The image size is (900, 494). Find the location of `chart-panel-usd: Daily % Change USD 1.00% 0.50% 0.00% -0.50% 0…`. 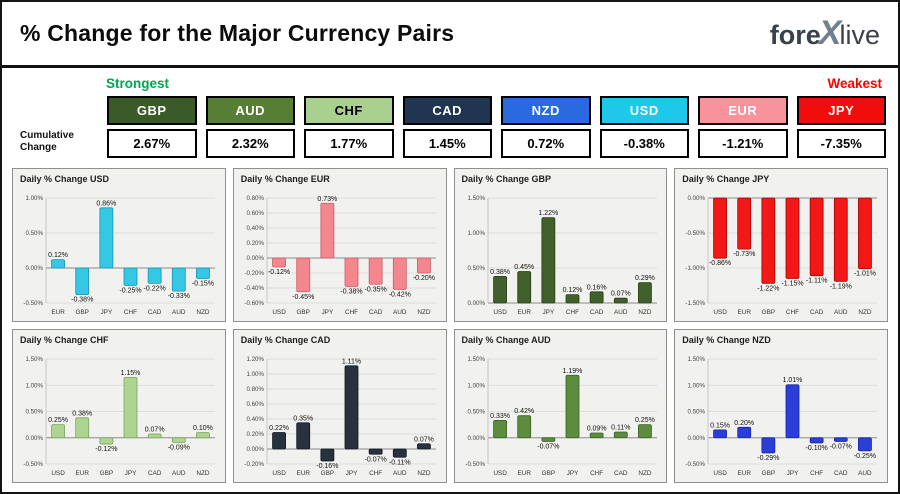

chart-panel-usd: Daily % Change USD 1.00% 0.50% 0.00% -0.50% 0… is located at coordinates (119, 245).